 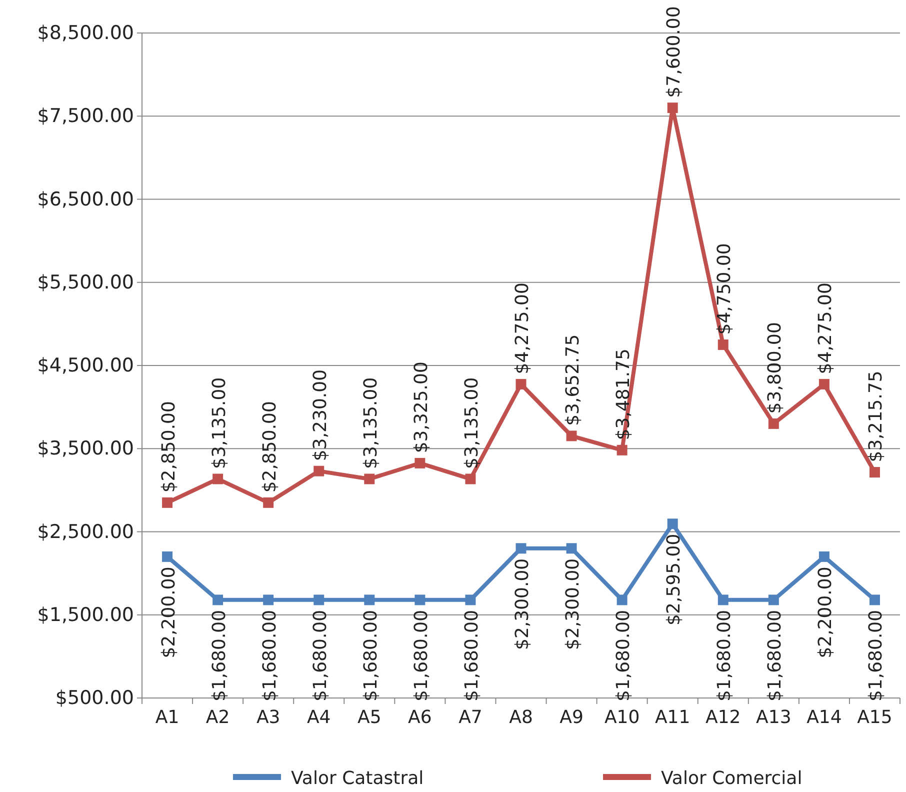 I want to click on y-tick-label: $7,500.00, so click(x=85, y=116).